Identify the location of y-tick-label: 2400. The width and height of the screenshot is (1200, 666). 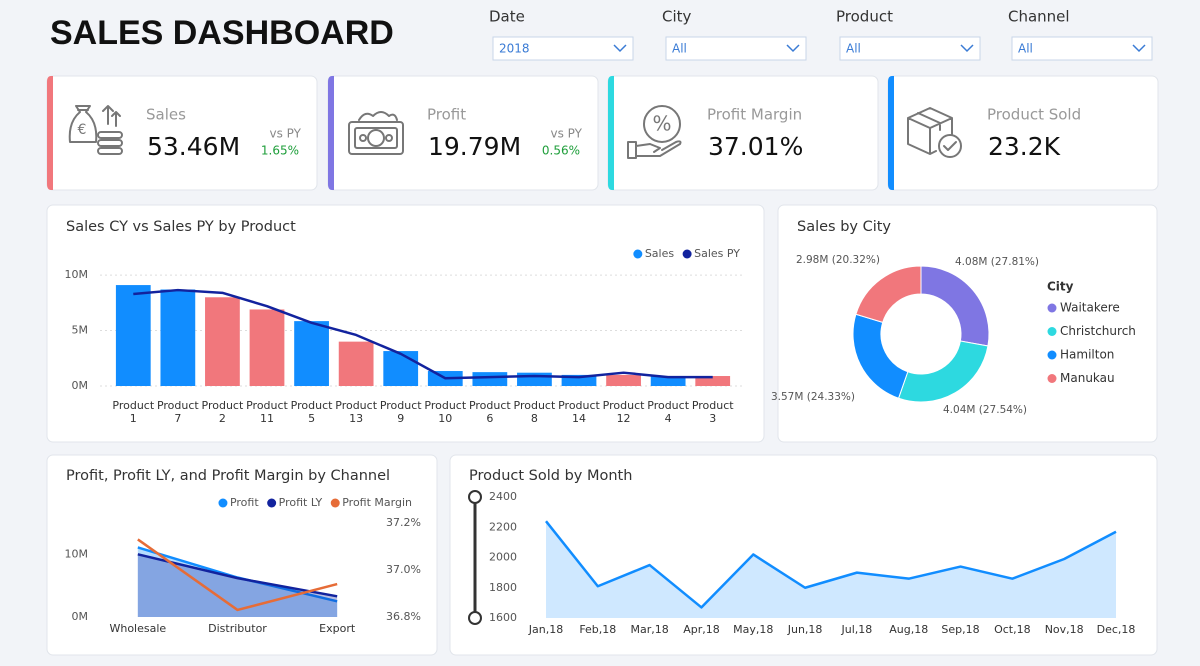
(503, 496).